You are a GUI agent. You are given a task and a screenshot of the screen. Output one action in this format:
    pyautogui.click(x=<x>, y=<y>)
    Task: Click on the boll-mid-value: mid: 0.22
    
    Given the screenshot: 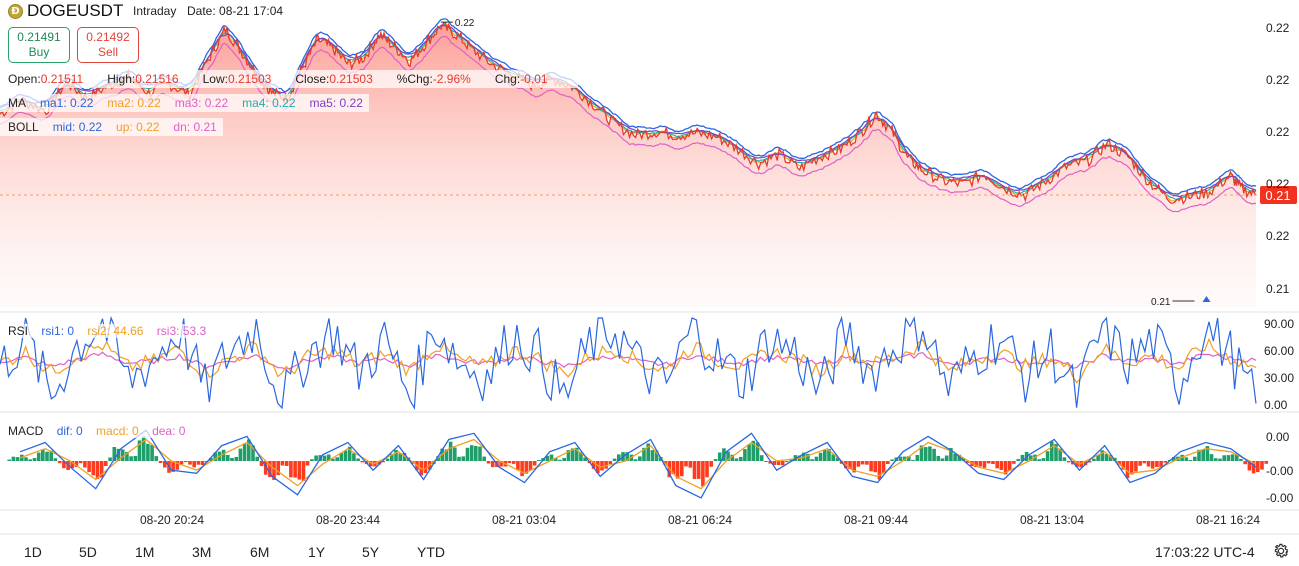 What is the action you would take?
    pyautogui.click(x=77, y=127)
    